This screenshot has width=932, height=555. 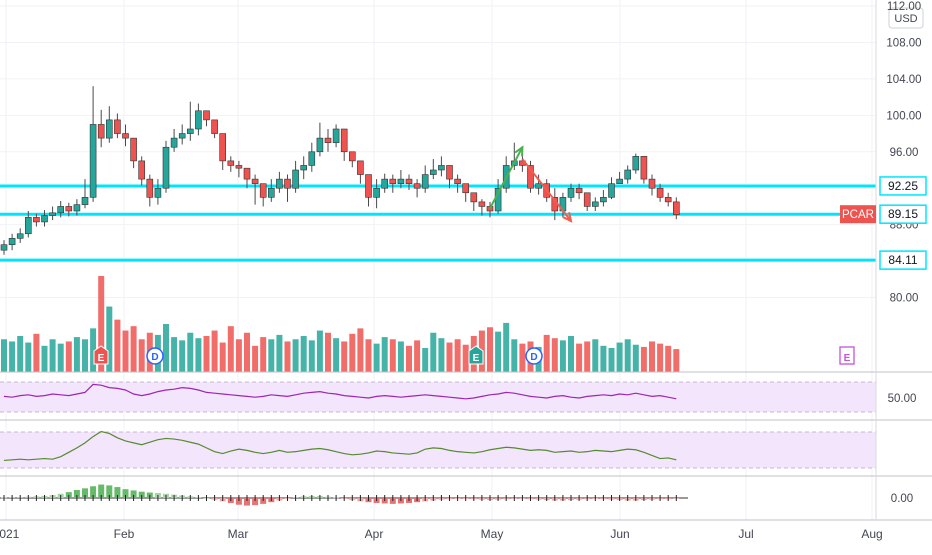 What do you see at coordinates (903, 186) in the screenshot?
I see `level-price-label: 92.25` at bounding box center [903, 186].